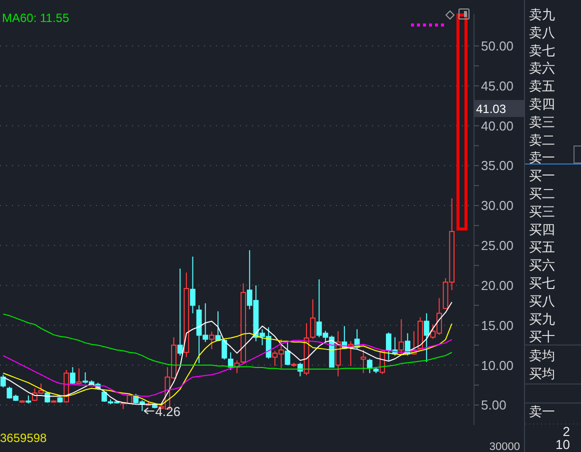 The image size is (581, 452). Describe the element at coordinates (542, 86) in the screenshot. I see `text: 卖五` at that location.